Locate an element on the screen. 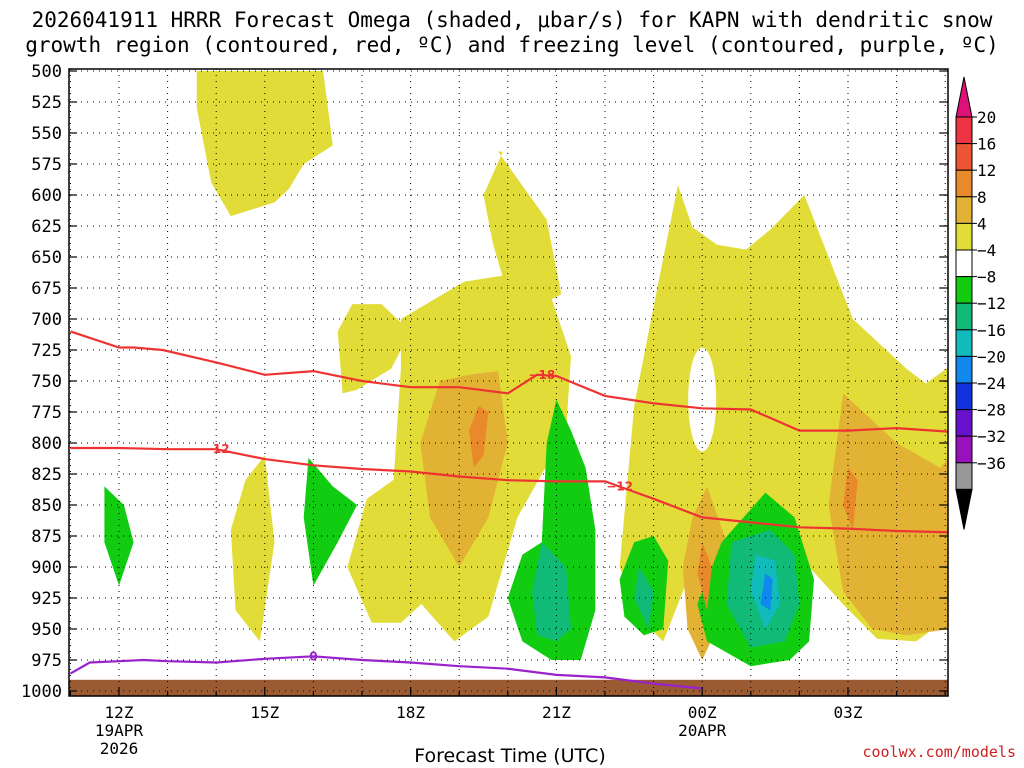  colorbar-swatch--28 is located at coordinates (964, 423).